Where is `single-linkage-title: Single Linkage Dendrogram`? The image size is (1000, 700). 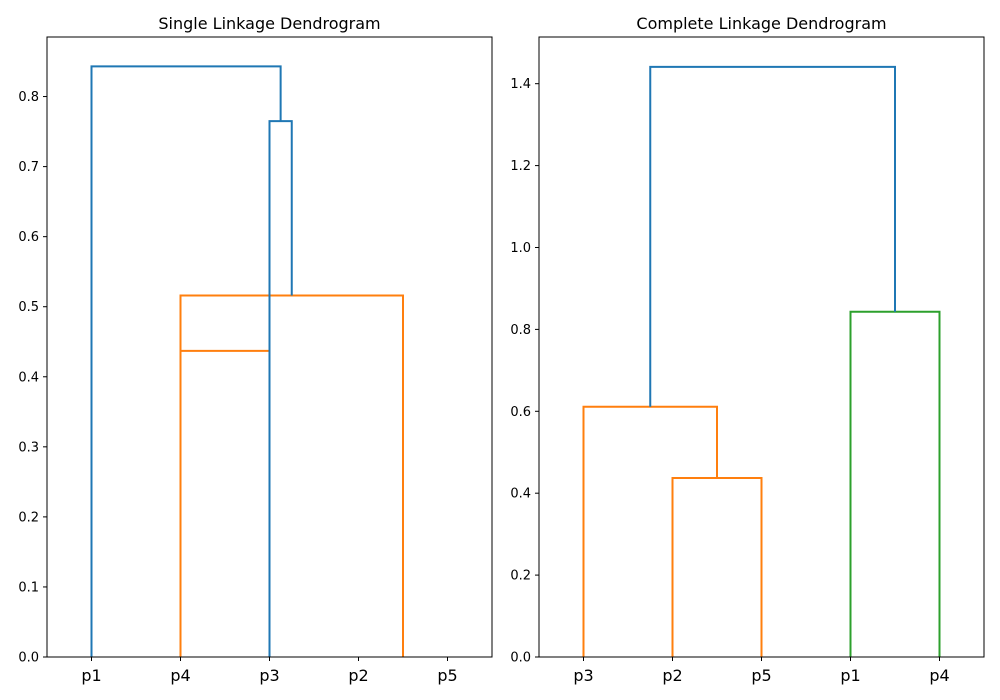 single-linkage-title: Single Linkage Dendrogram is located at coordinates (269, 23).